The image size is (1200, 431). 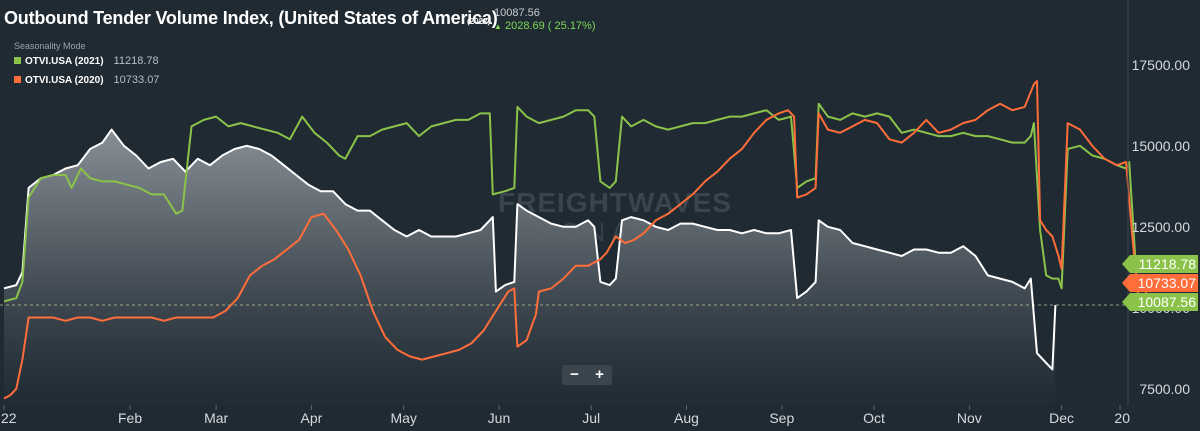 I want to click on x-axis: 22 Feb Mar Apr May Jun Jul Aug Sep Oct Nov Dec 20, so click(x=565, y=415).